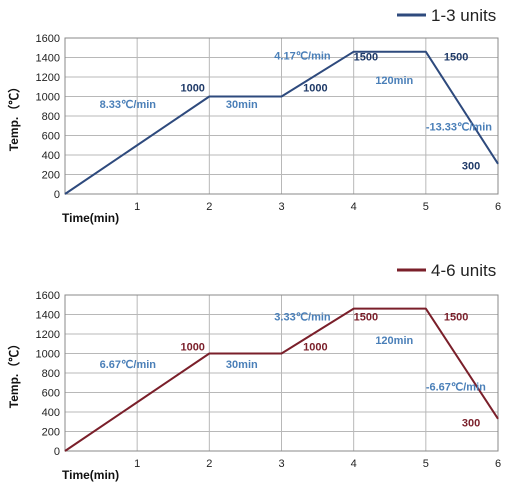 Image resolution: width=520 pixels, height=494 pixels. What do you see at coordinates (302, 317) in the screenshot?
I see `data-annotation: 3.33℃/min` at bounding box center [302, 317].